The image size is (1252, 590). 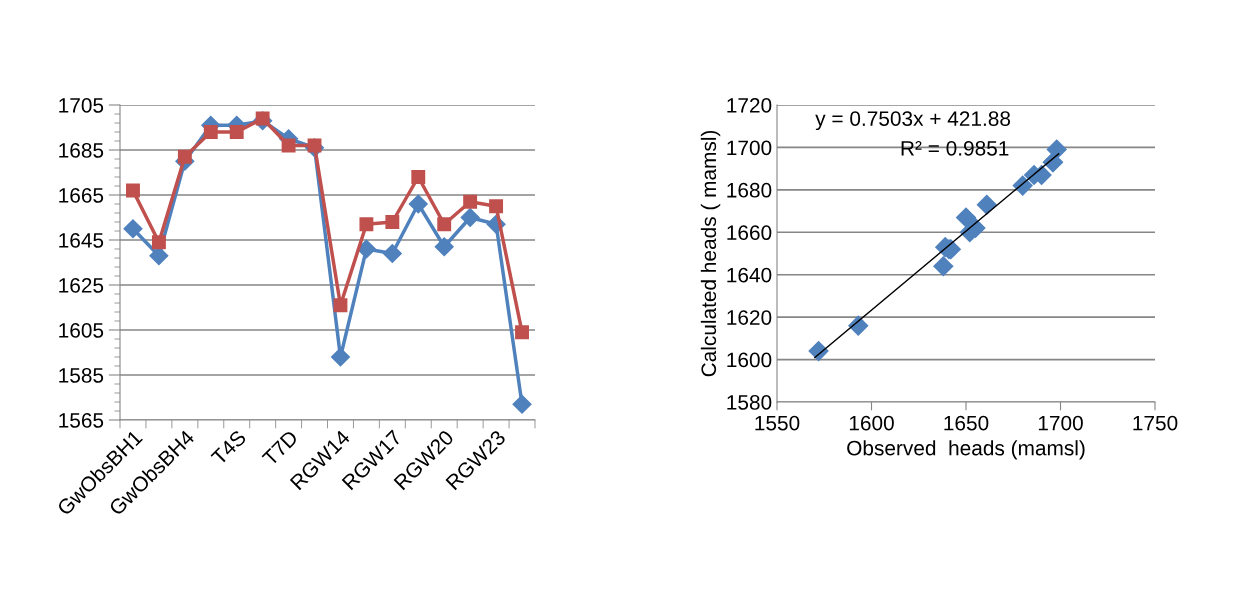 I want to click on y-tick-label: 1580, so click(x=749, y=402).